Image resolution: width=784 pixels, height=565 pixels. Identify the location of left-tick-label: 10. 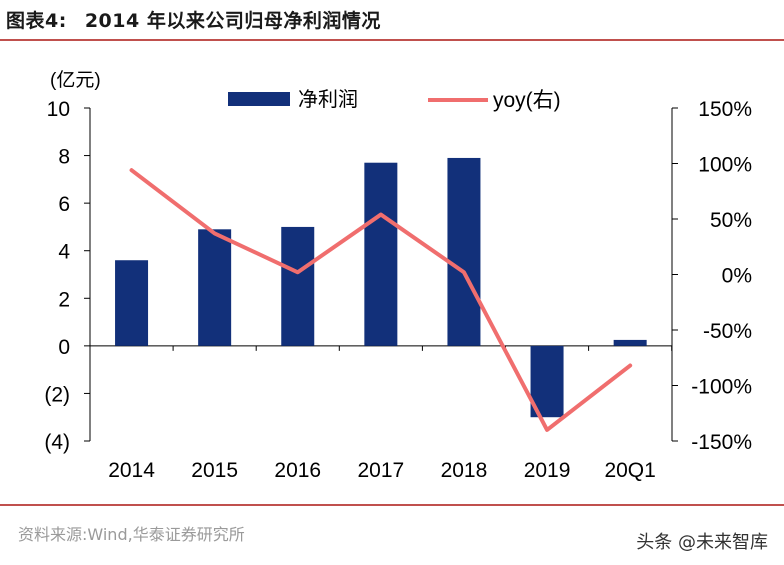
(58, 109).